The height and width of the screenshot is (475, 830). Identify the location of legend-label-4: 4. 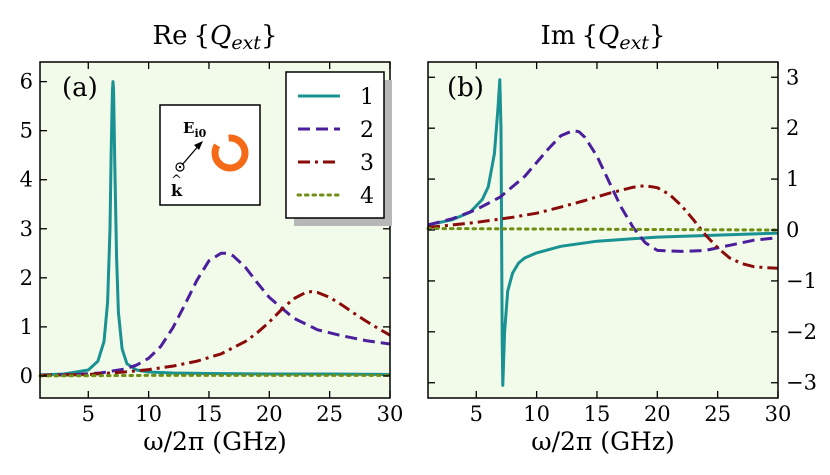
(367, 196).